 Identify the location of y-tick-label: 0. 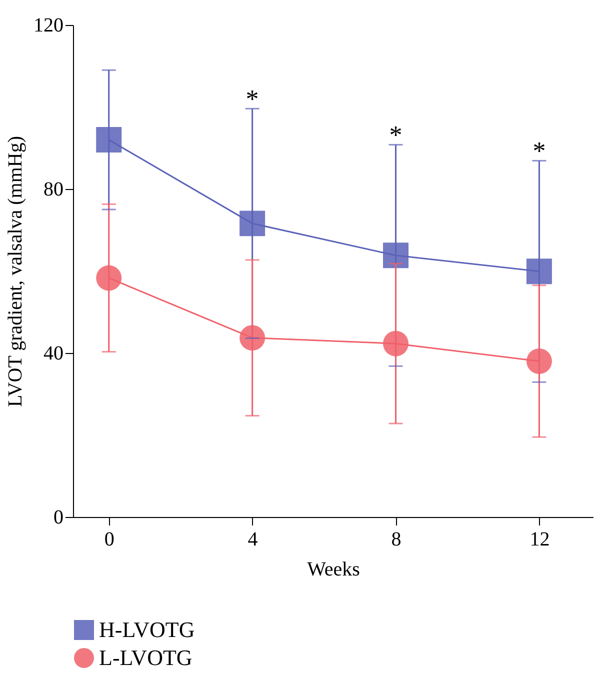
(59, 517).